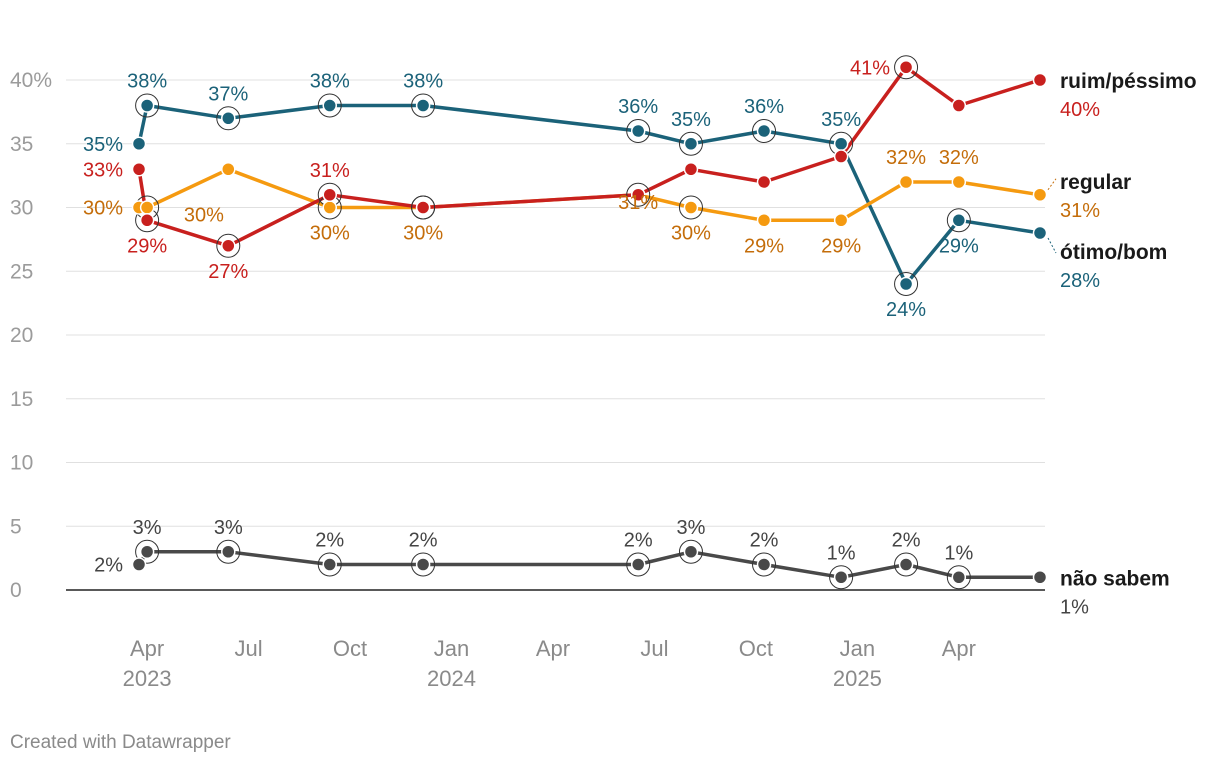 This screenshot has width=1220, height=768. What do you see at coordinates (958, 553) in the screenshot?
I see `data-label-nao-sabem-10: 1%` at bounding box center [958, 553].